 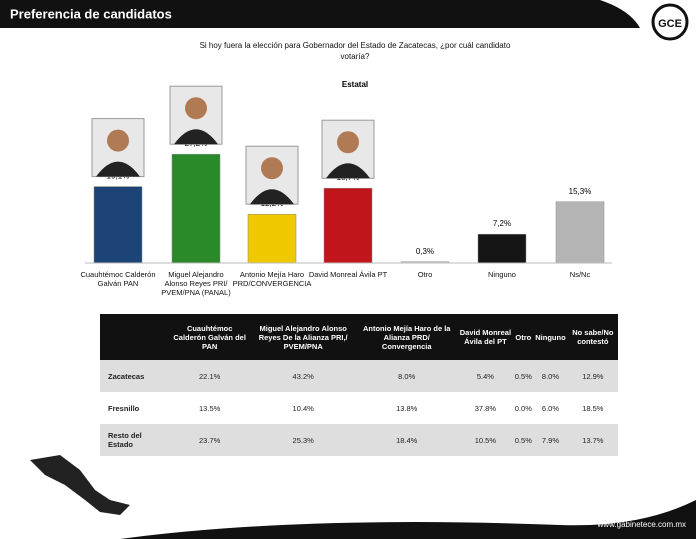 I want to click on category-label: Antonio Mejía Haro PRD/CONVERGENCIA, so click(x=272, y=279).